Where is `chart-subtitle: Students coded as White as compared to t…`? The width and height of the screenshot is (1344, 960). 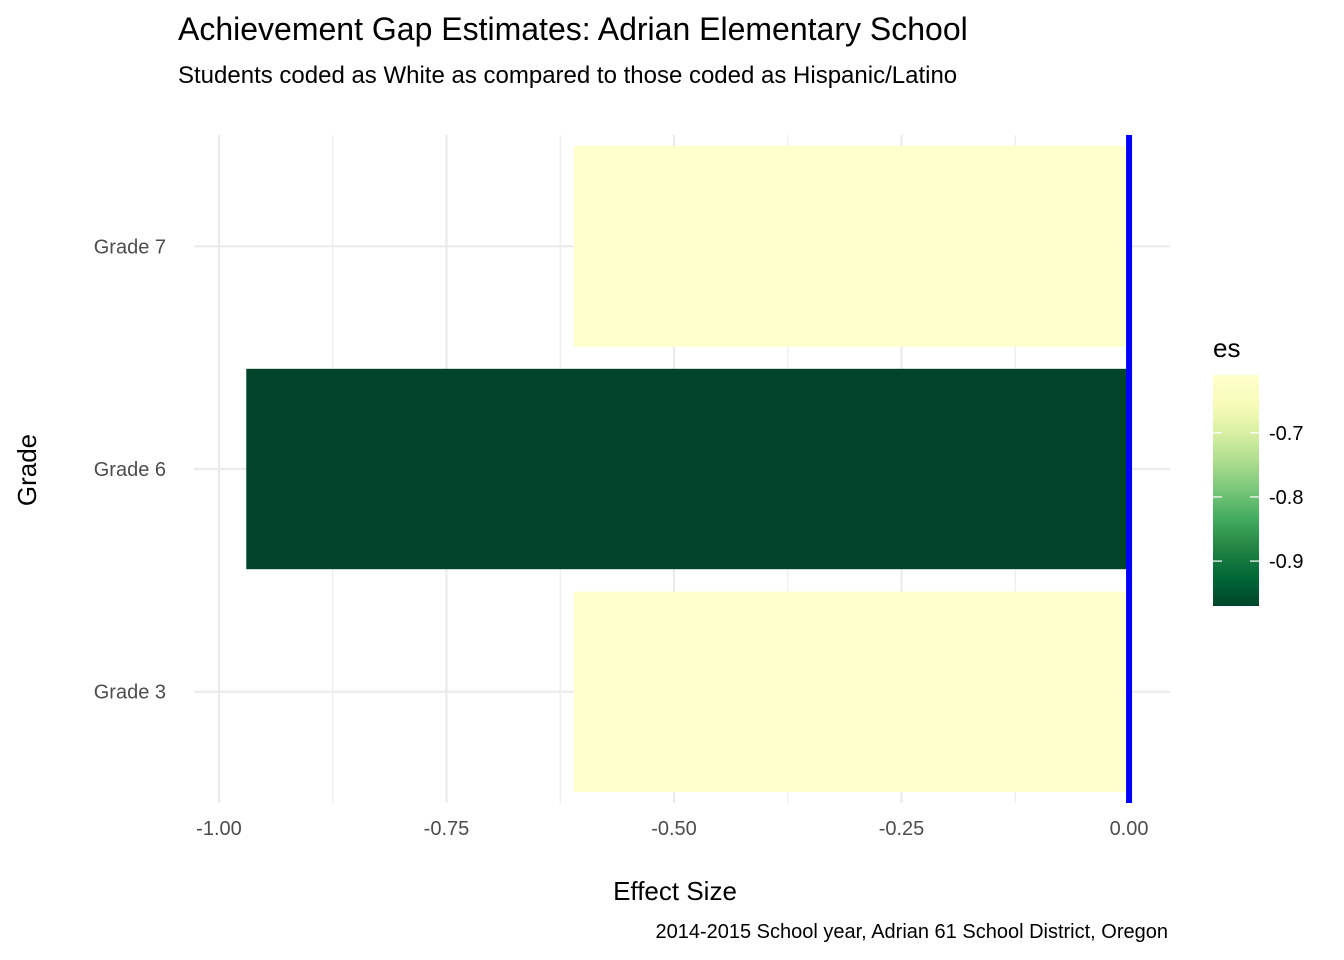 chart-subtitle: Students coded as White as compared to t… is located at coordinates (567, 75).